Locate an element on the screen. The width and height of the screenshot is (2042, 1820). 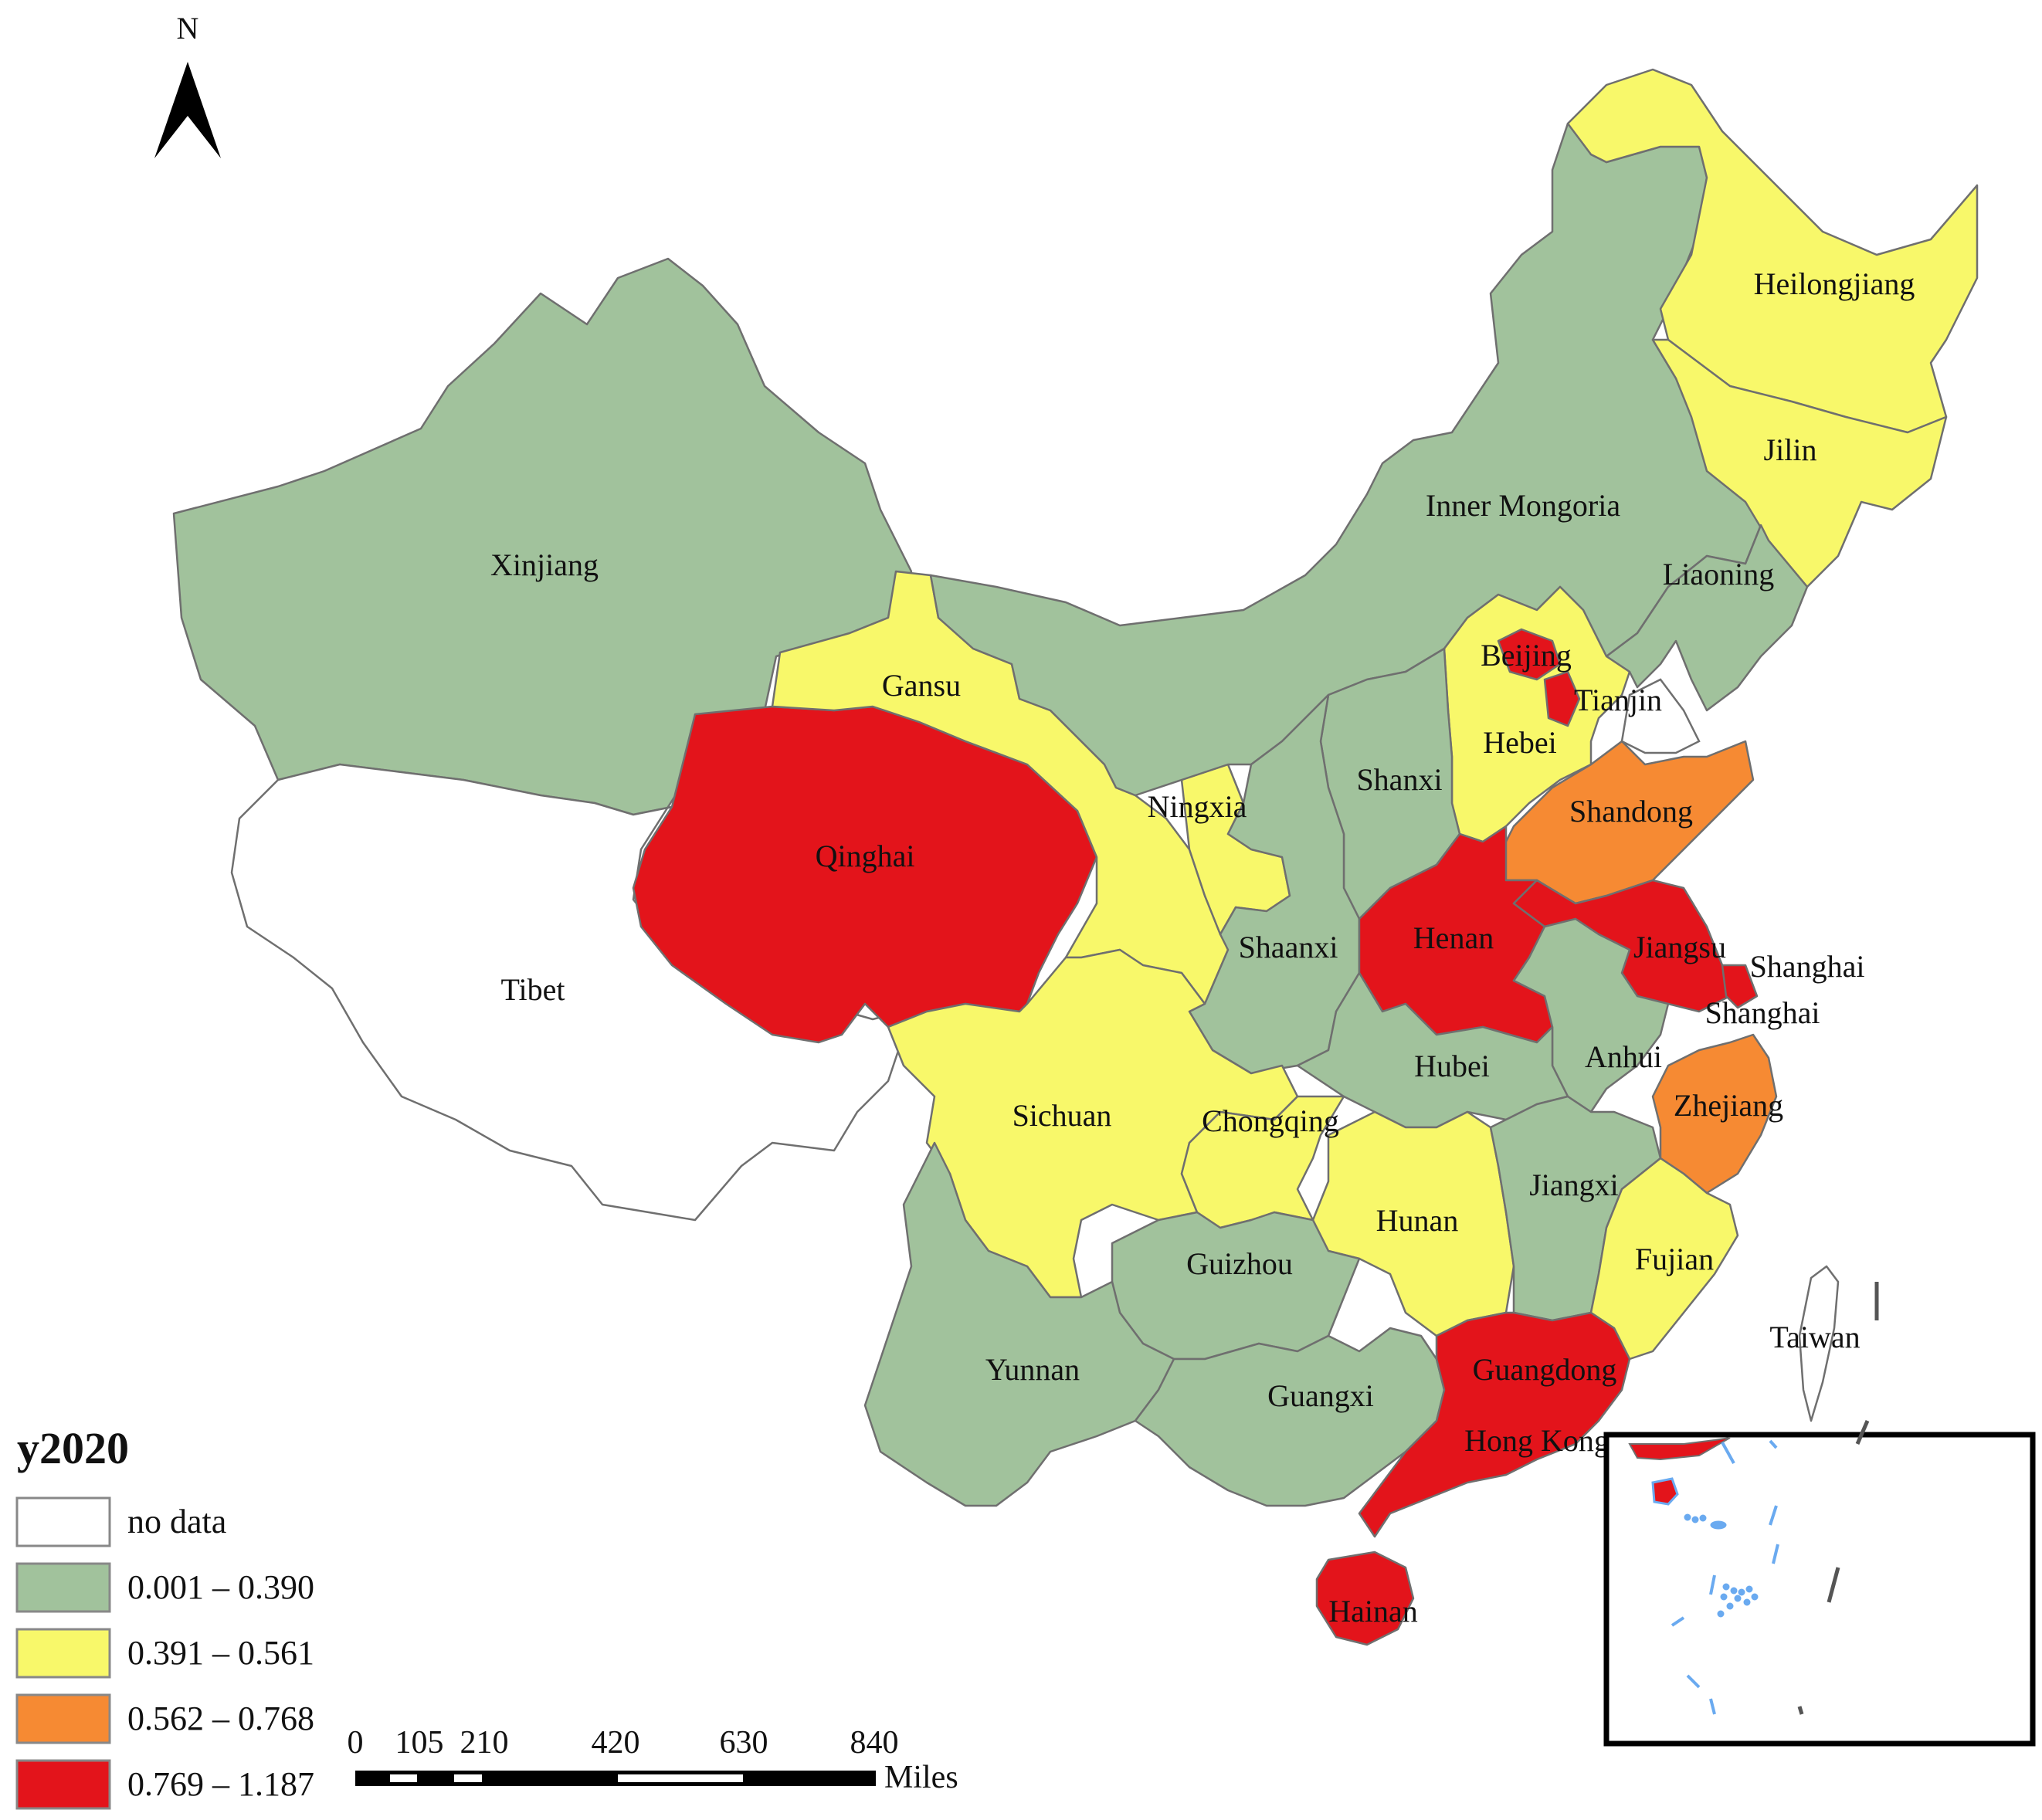
inset-dash-line is located at coordinates (1834, 1585).